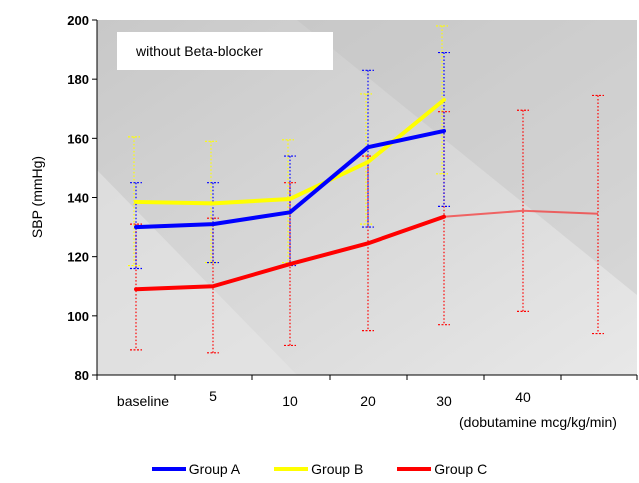  What do you see at coordinates (368, 401) in the screenshot?
I see `x-tick-label: 20` at bounding box center [368, 401].